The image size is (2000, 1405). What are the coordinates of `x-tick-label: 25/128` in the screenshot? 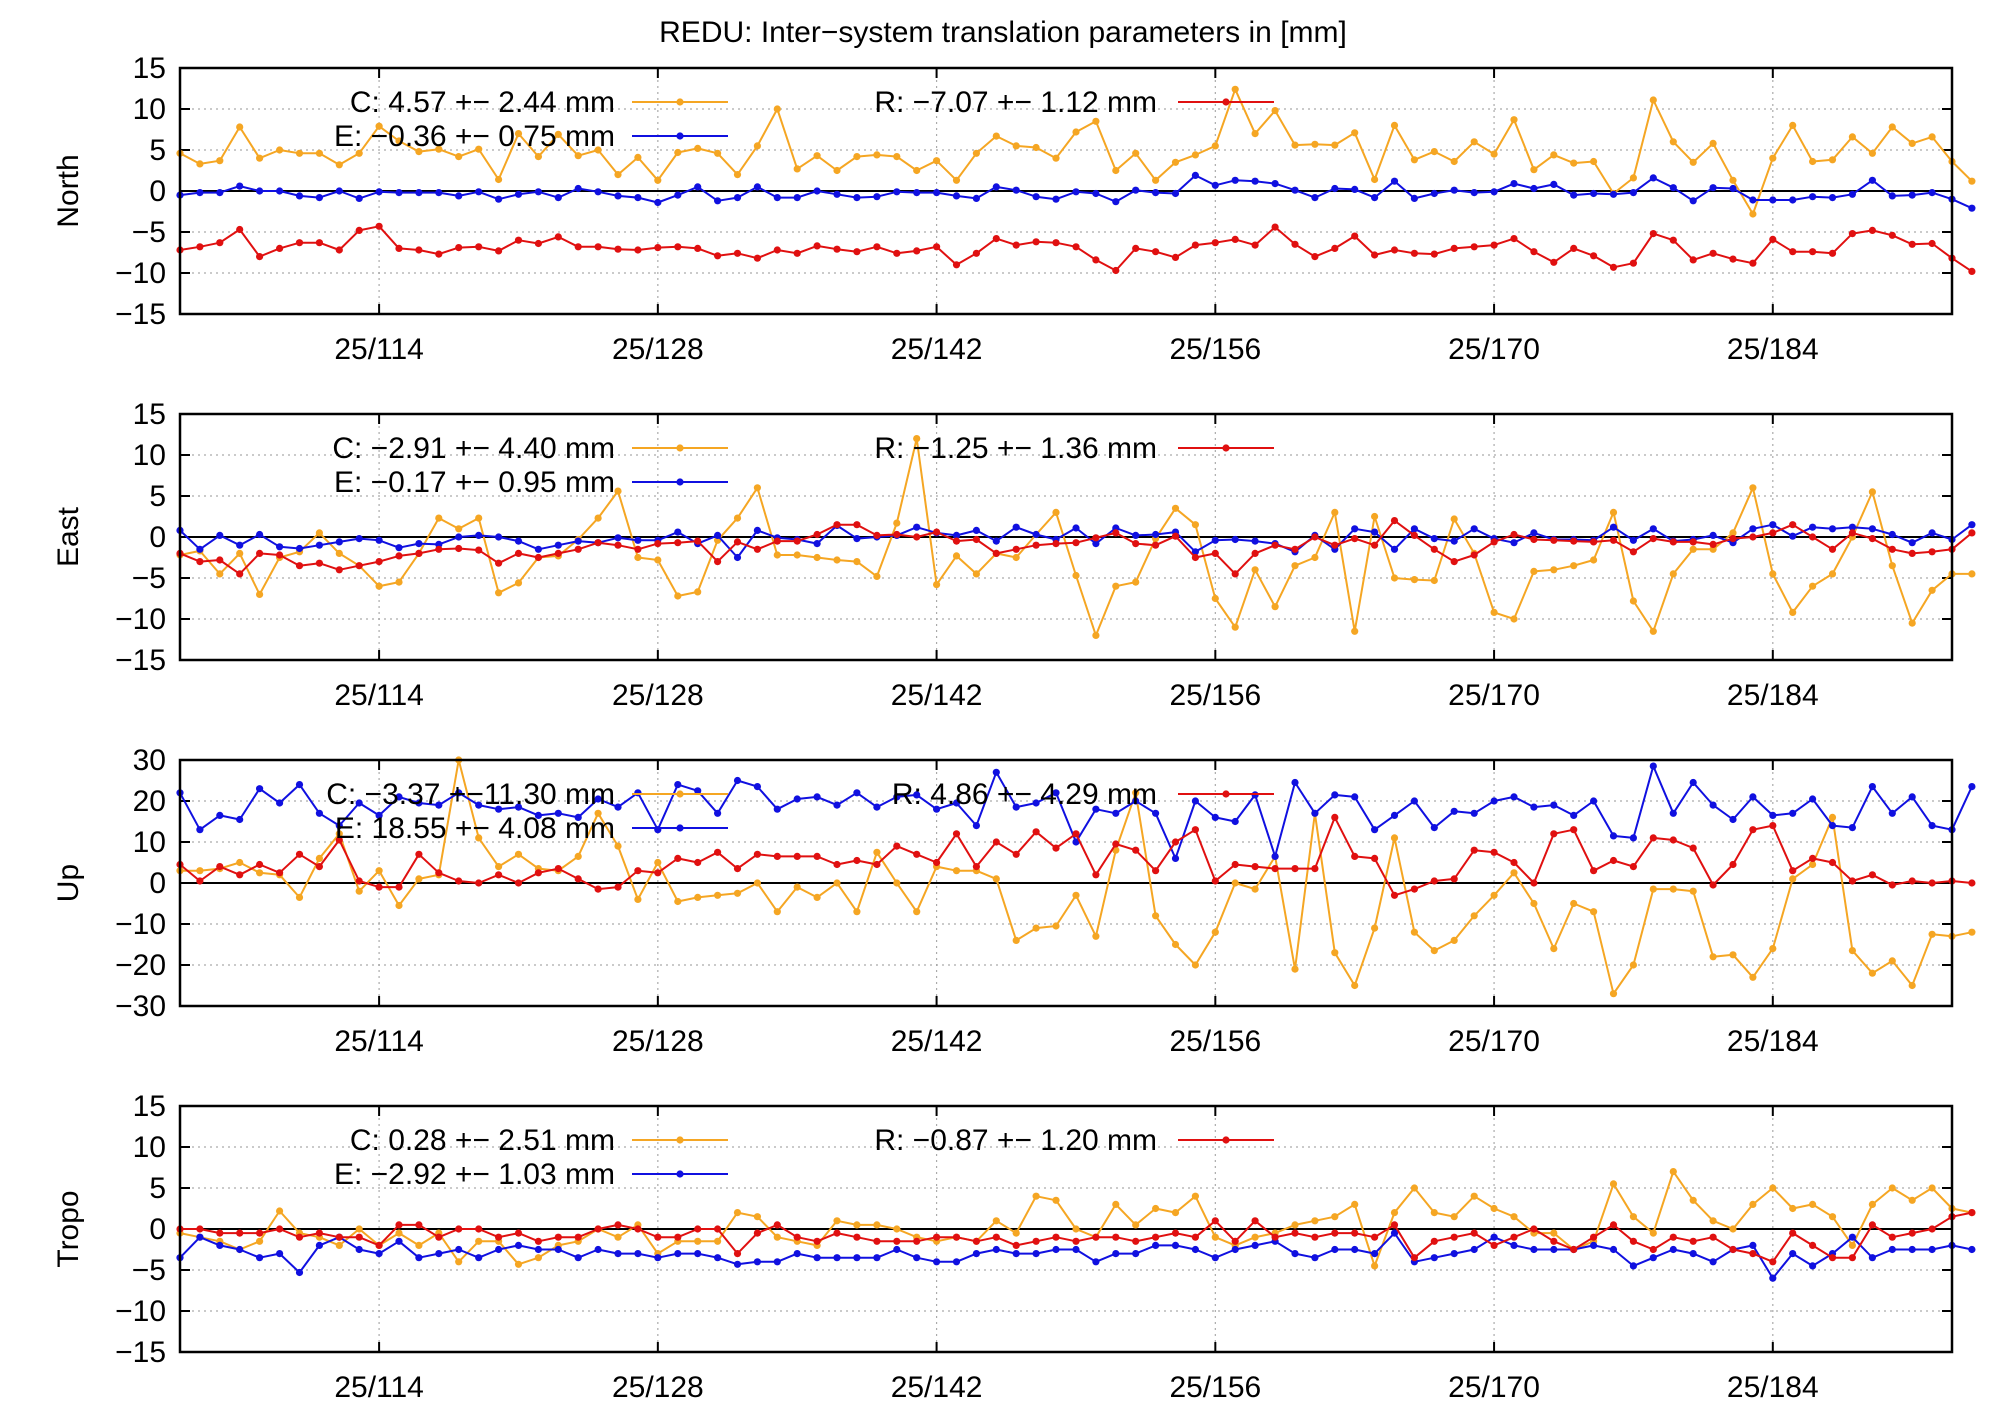 It's located at (658, 695).